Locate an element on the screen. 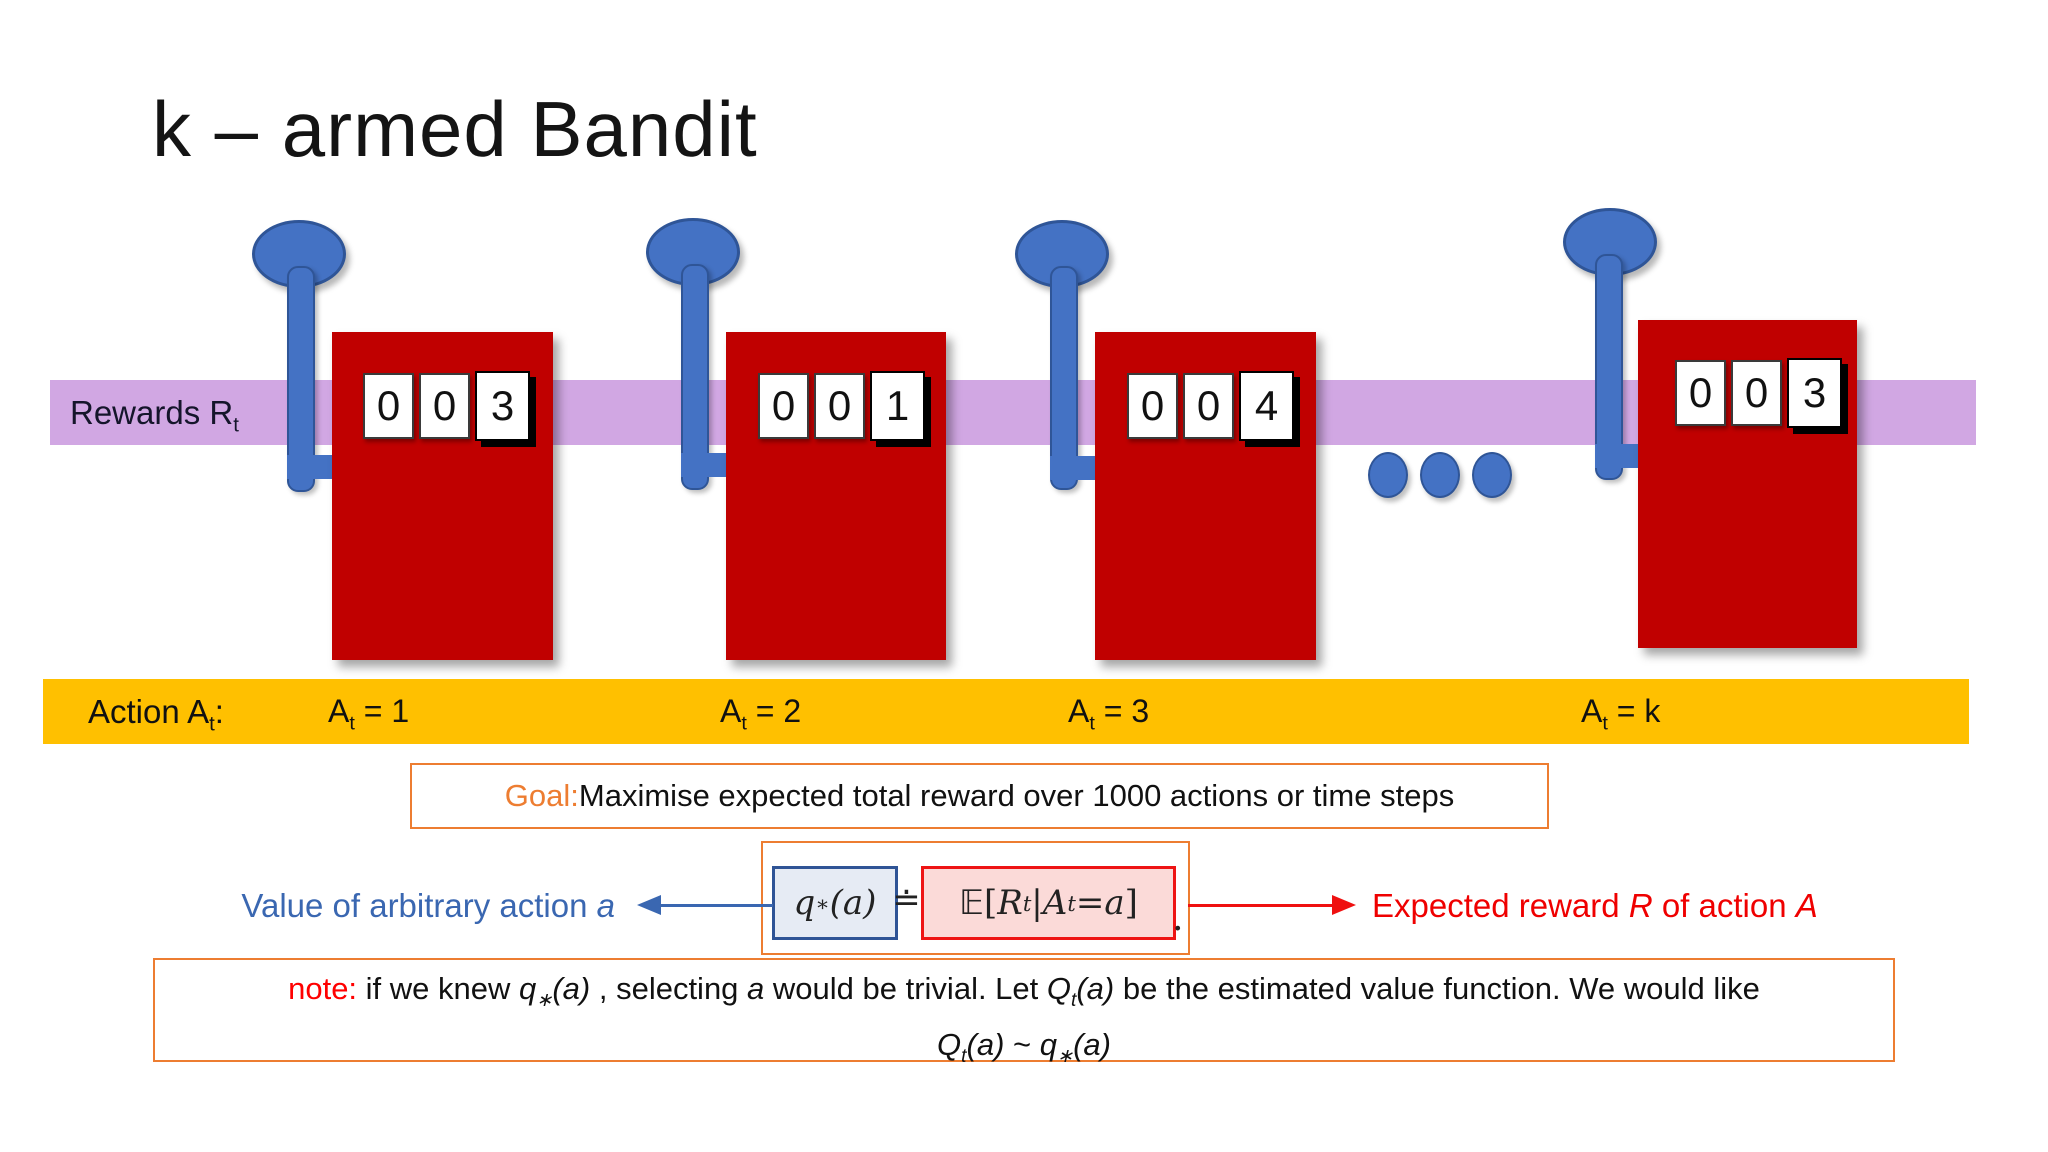 The height and width of the screenshot is (1152, 2048). q-star-sub: ∗ is located at coordinates (822, 903).